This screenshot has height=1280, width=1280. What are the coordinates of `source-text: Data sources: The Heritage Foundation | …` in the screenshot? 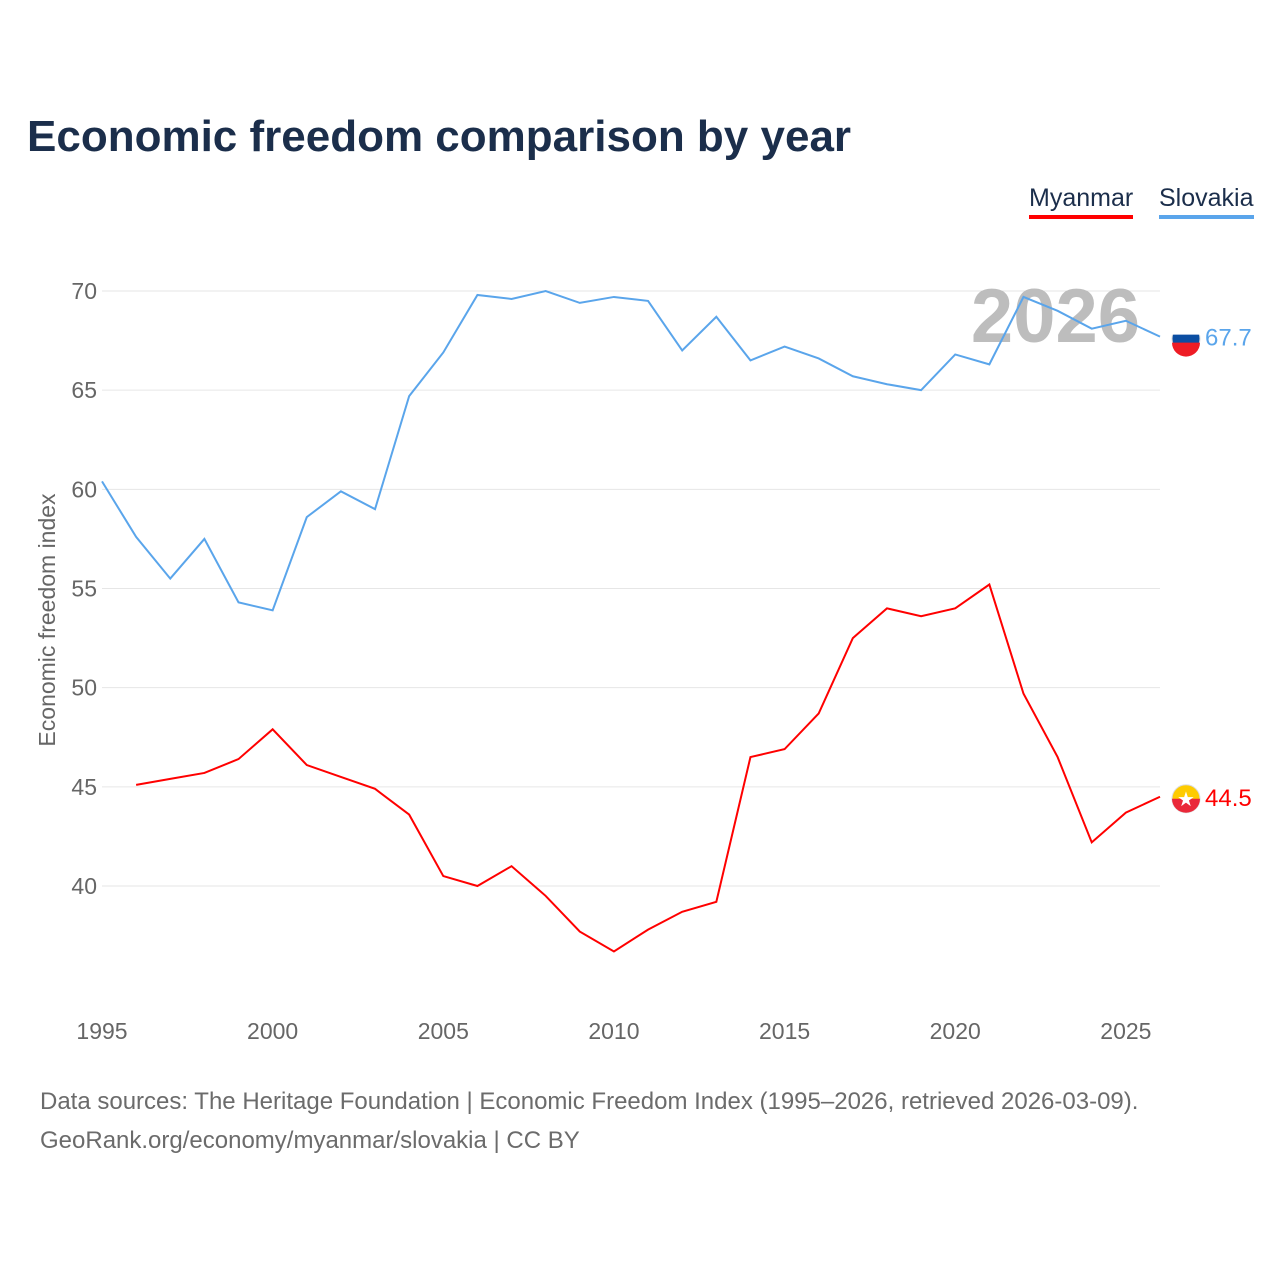 It's located at (589, 1101).